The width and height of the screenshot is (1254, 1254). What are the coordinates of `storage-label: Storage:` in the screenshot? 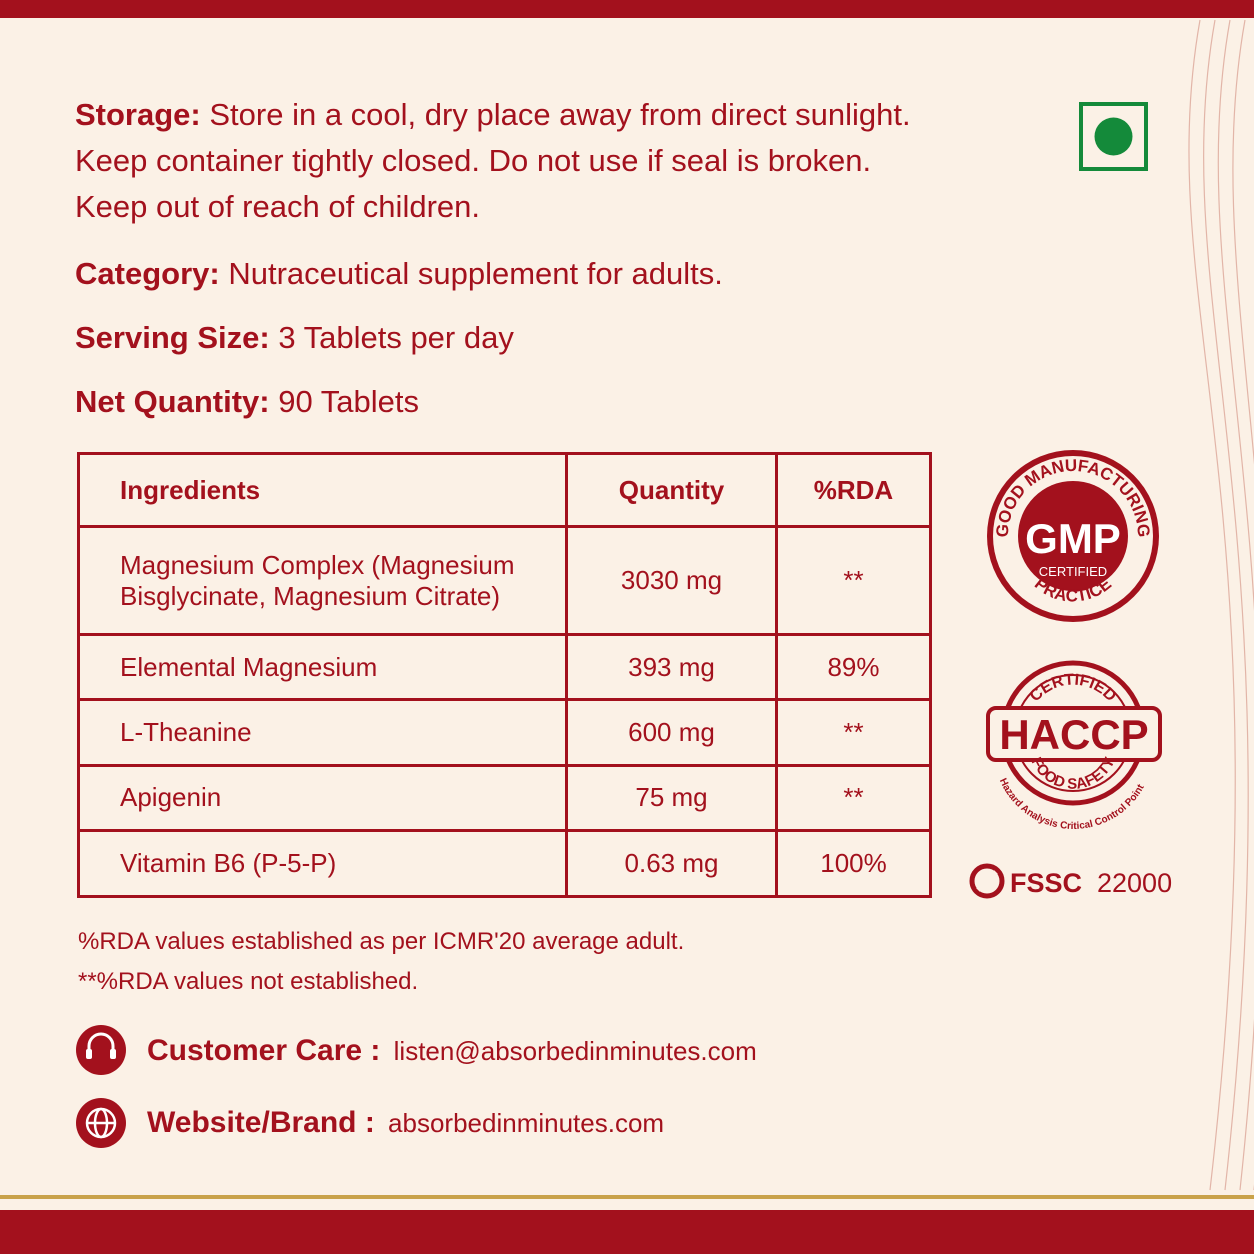 It's located at (138, 114).